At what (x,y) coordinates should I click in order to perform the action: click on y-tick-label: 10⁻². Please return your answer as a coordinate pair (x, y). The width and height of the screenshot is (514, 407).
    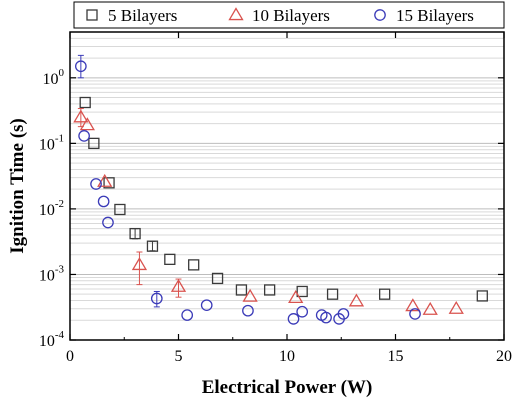
    Looking at the image, I should click on (51, 208).